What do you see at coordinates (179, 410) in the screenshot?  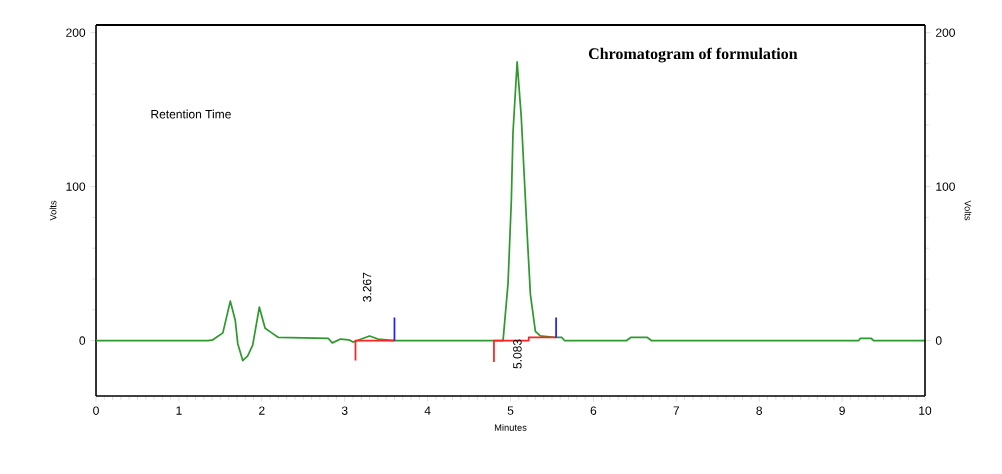 I see `x-tick-label: 1` at bounding box center [179, 410].